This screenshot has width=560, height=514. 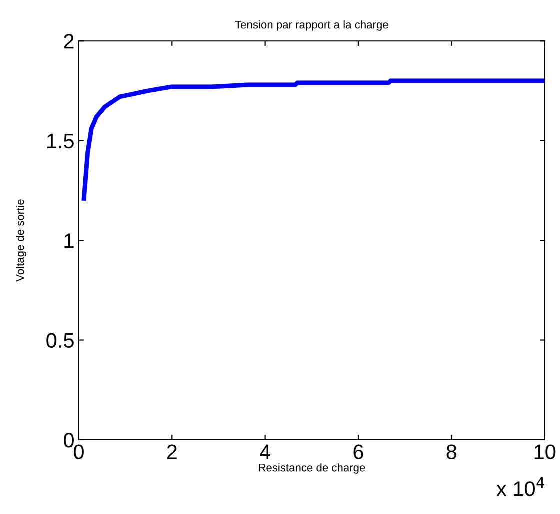 What do you see at coordinates (60, 340) in the screenshot?
I see `y-tick-label: 0.5` at bounding box center [60, 340].